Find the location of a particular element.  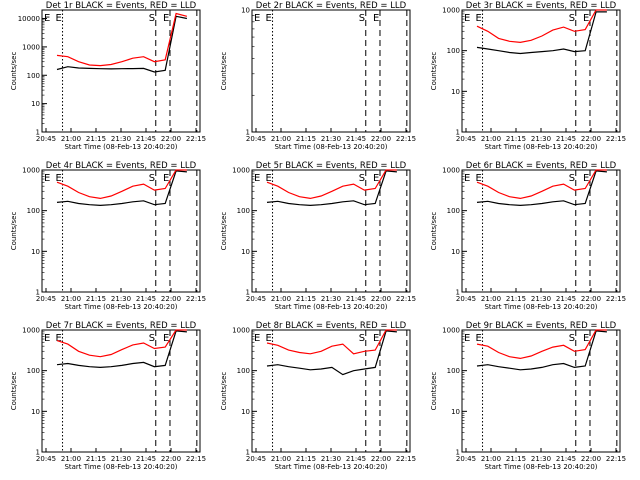

panel-title: Det 4r BLACK = Events, RED = LLD is located at coordinates (121, 166).